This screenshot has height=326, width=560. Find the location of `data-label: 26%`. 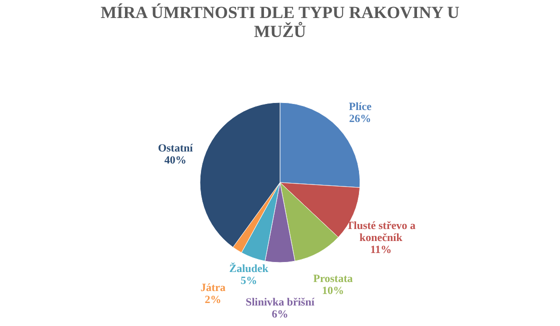

data-label: 26% is located at coordinates (360, 119).